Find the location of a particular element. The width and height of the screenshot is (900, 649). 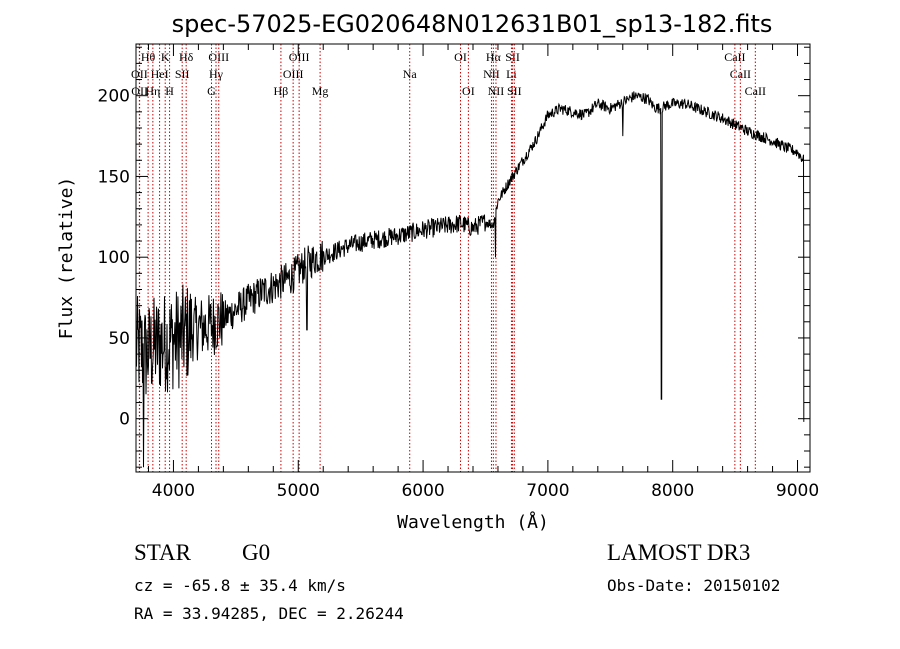

spectral-line-label: Hα is located at coordinates (494, 57).